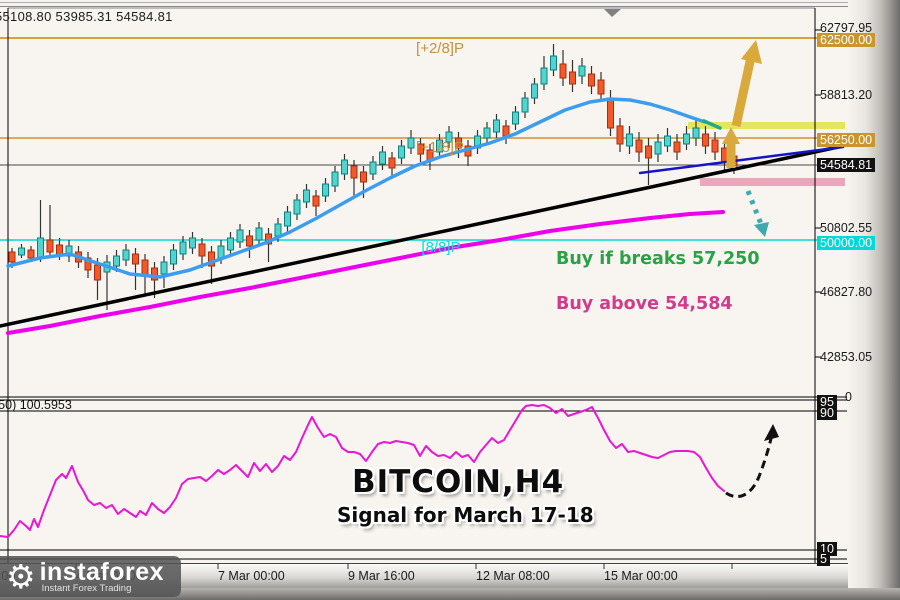 The width and height of the screenshot is (900, 600). What do you see at coordinates (513, 576) in the screenshot?
I see `time-label: 12 Mar 08:00` at bounding box center [513, 576].